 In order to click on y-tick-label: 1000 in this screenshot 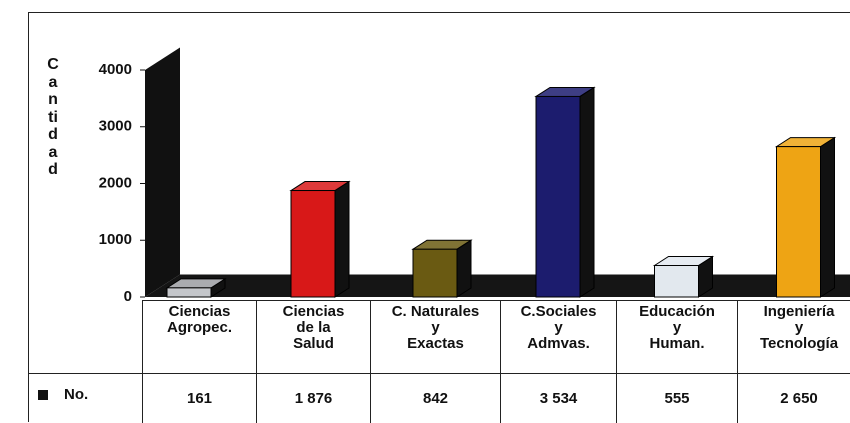, I will do `click(115, 239)`.